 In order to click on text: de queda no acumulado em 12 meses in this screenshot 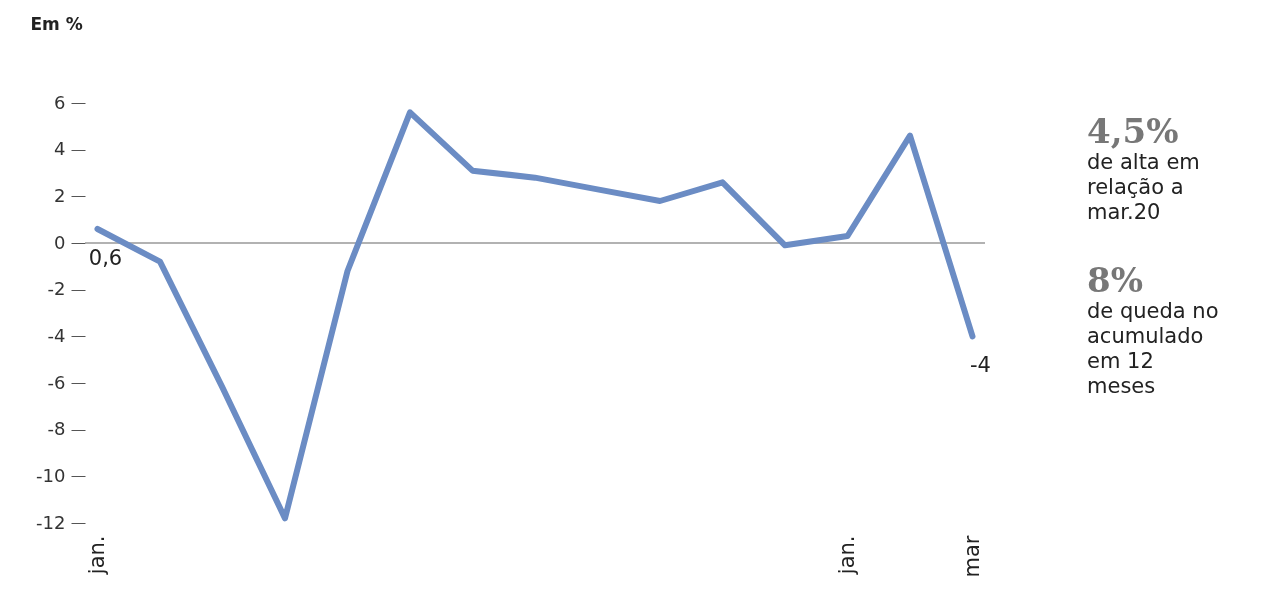, I will do `click(1153, 349)`.